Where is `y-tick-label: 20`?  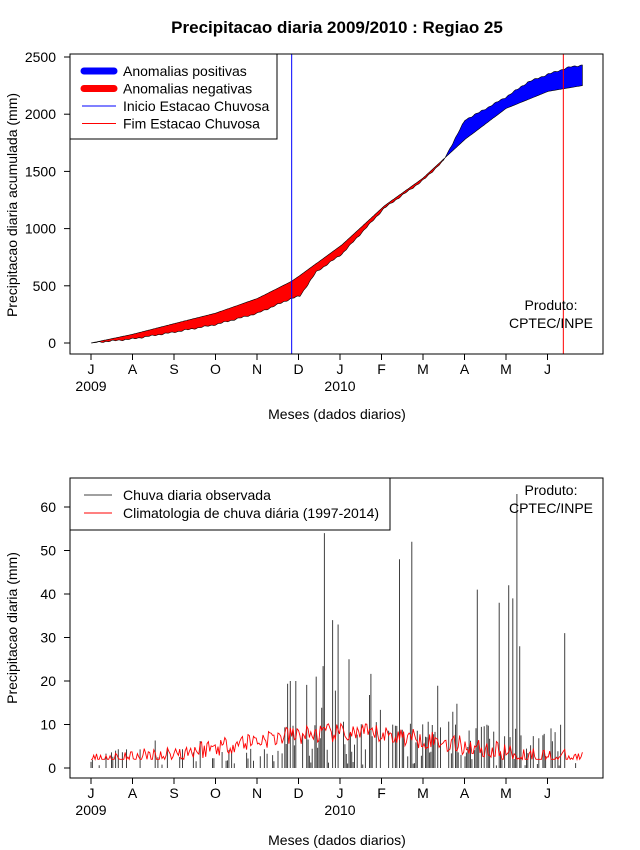 y-tick-label: 20 is located at coordinates (48, 681).